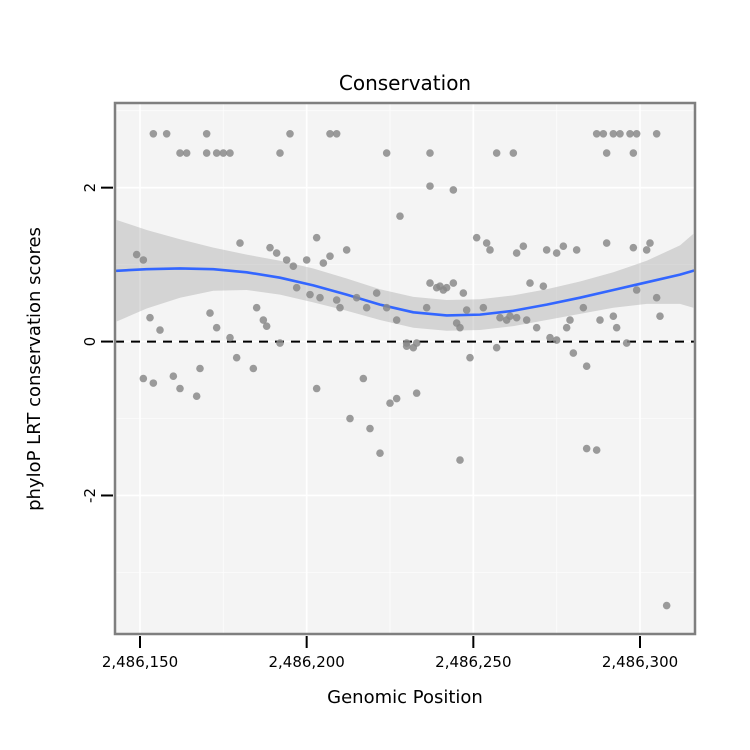 This screenshot has width=750, height=750. What do you see at coordinates (405, 292) in the screenshot?
I see `smooth-trend-line` at bounding box center [405, 292].